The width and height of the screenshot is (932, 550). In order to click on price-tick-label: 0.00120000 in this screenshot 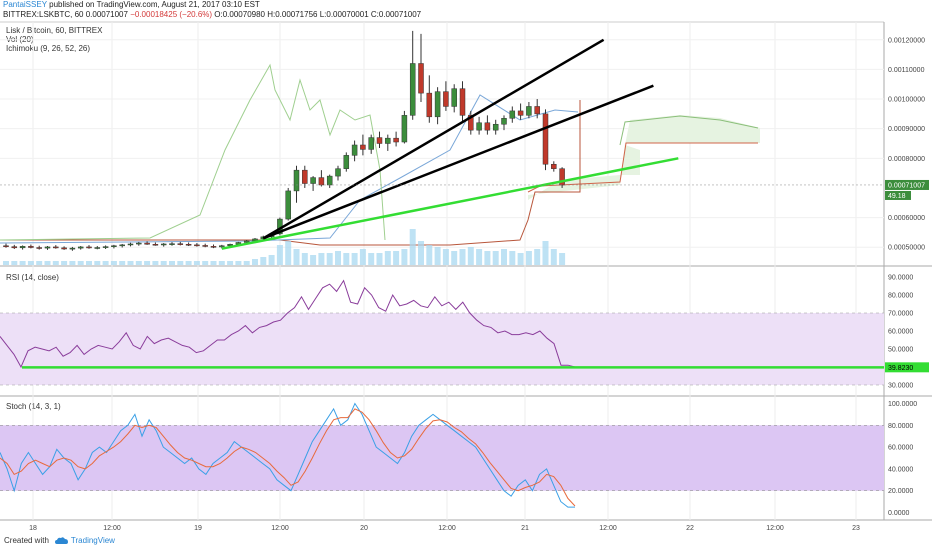, I will do `click(906, 40)`.